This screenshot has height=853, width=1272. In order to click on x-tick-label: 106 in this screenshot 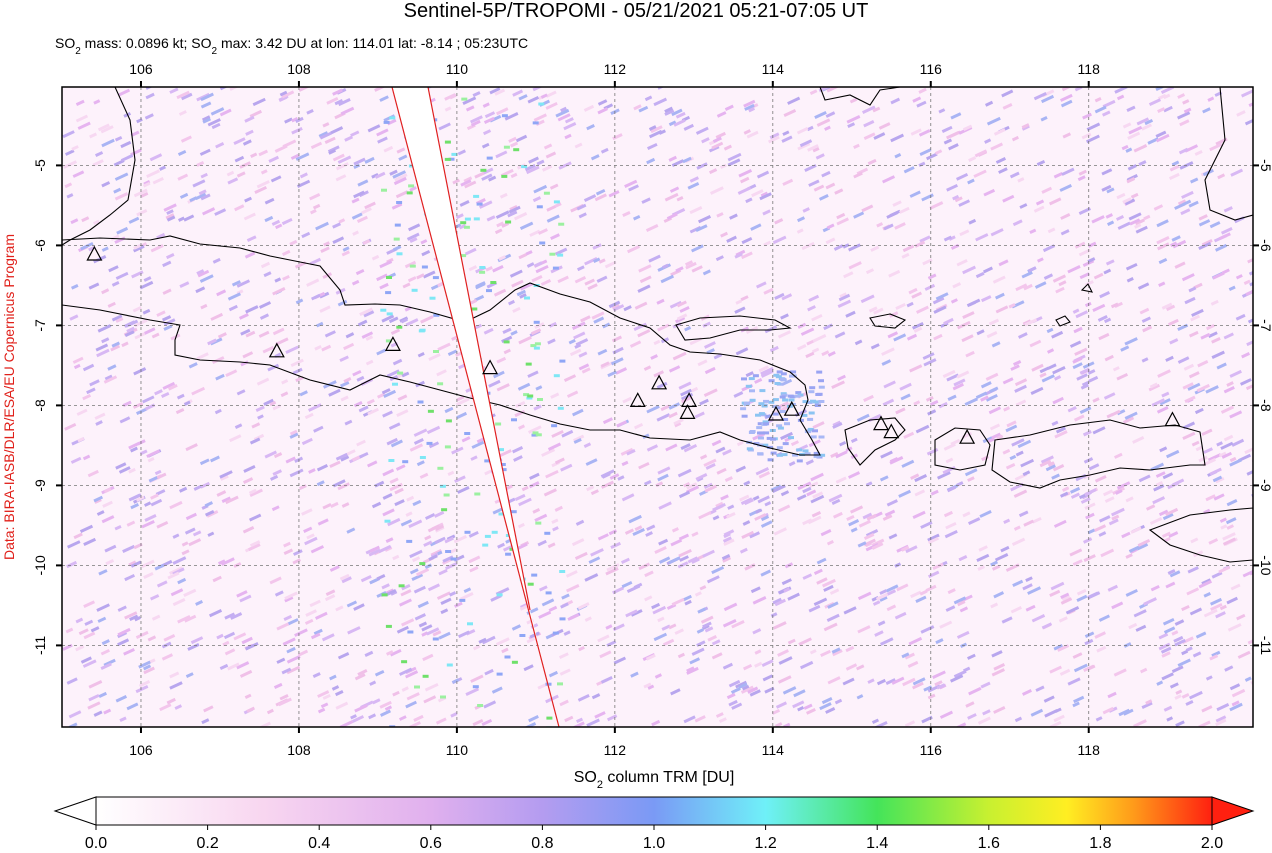, I will do `click(141, 69)`.